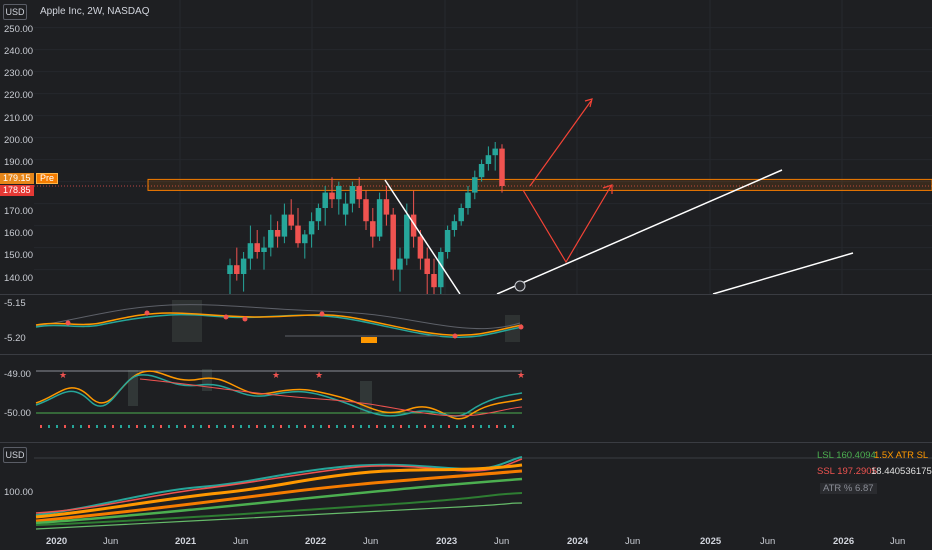 The height and width of the screenshot is (550, 932). What do you see at coordinates (95, 11) in the screenshot?
I see `symbol-title: Apple Inc, 2W, NASDAQ` at bounding box center [95, 11].